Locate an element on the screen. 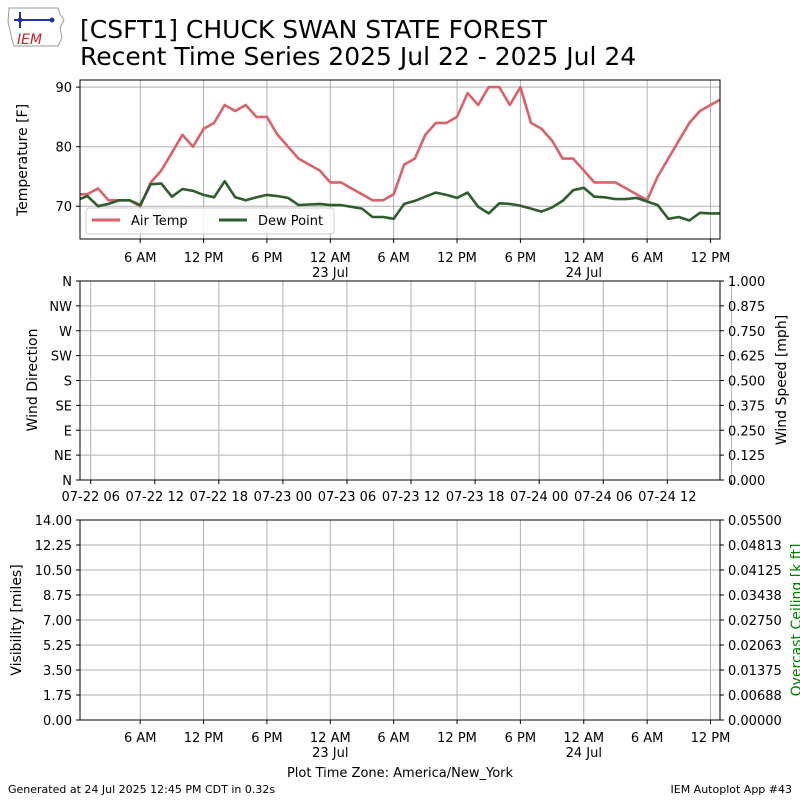 This screenshot has width=800, height=800. wind-direction-tick-label: NE is located at coordinates (63, 456).